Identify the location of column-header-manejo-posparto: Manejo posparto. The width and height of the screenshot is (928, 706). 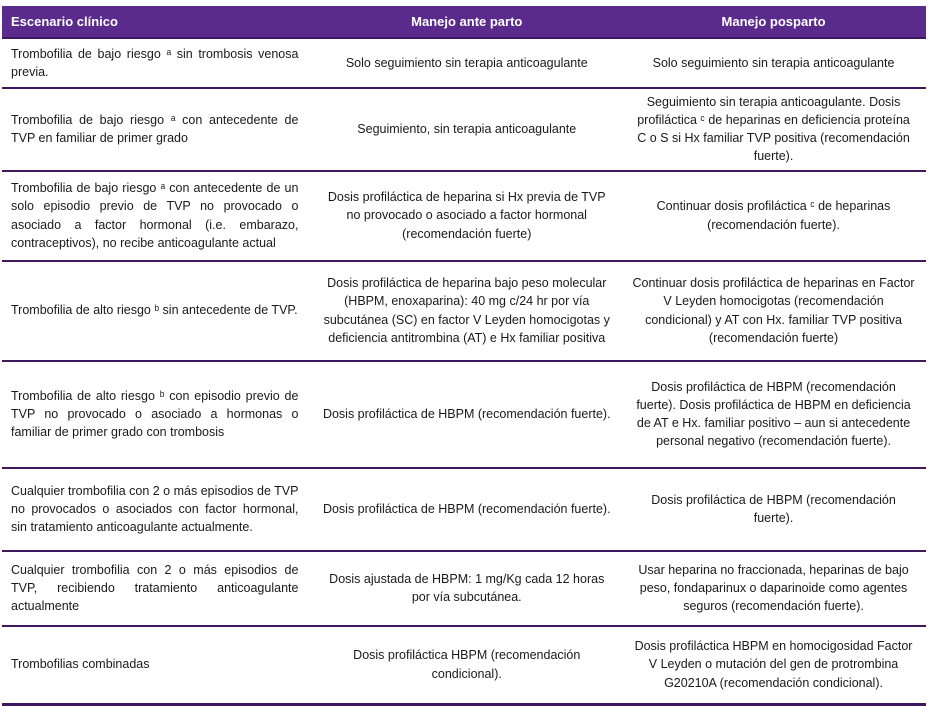
(773, 22).